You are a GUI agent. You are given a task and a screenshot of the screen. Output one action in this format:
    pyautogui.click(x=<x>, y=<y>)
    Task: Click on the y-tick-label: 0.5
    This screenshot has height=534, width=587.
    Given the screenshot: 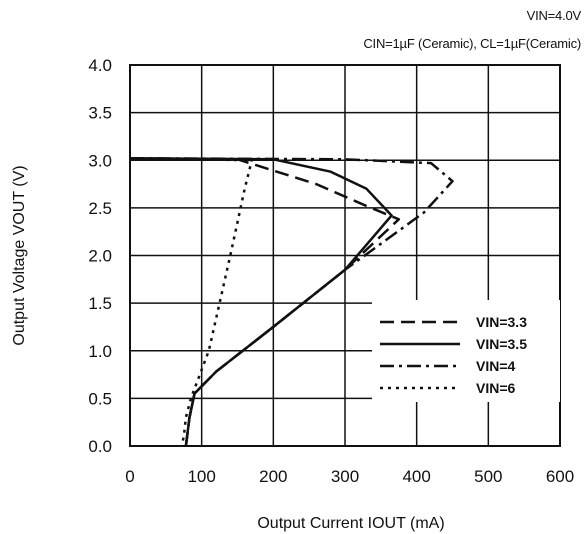 What is the action you would take?
    pyautogui.click(x=100, y=398)
    